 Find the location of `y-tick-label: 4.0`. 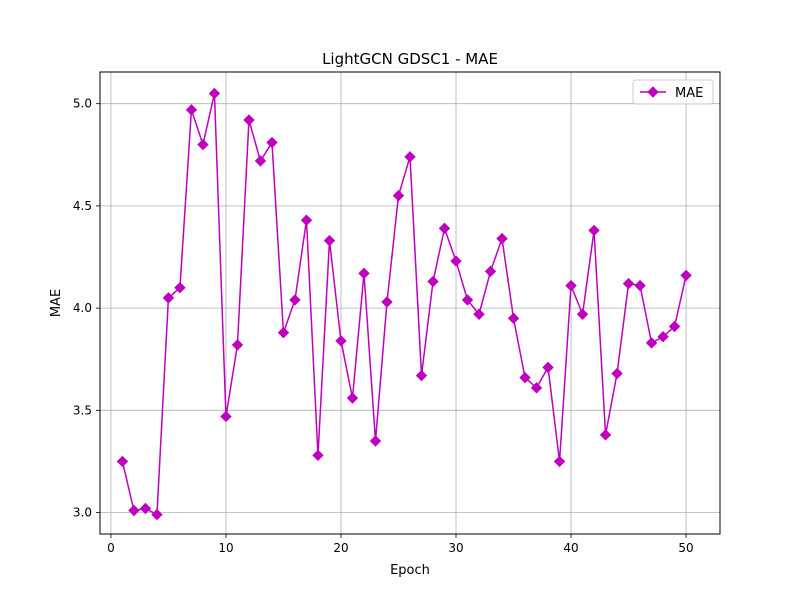

y-tick-label: 4.0 is located at coordinates (82, 308).